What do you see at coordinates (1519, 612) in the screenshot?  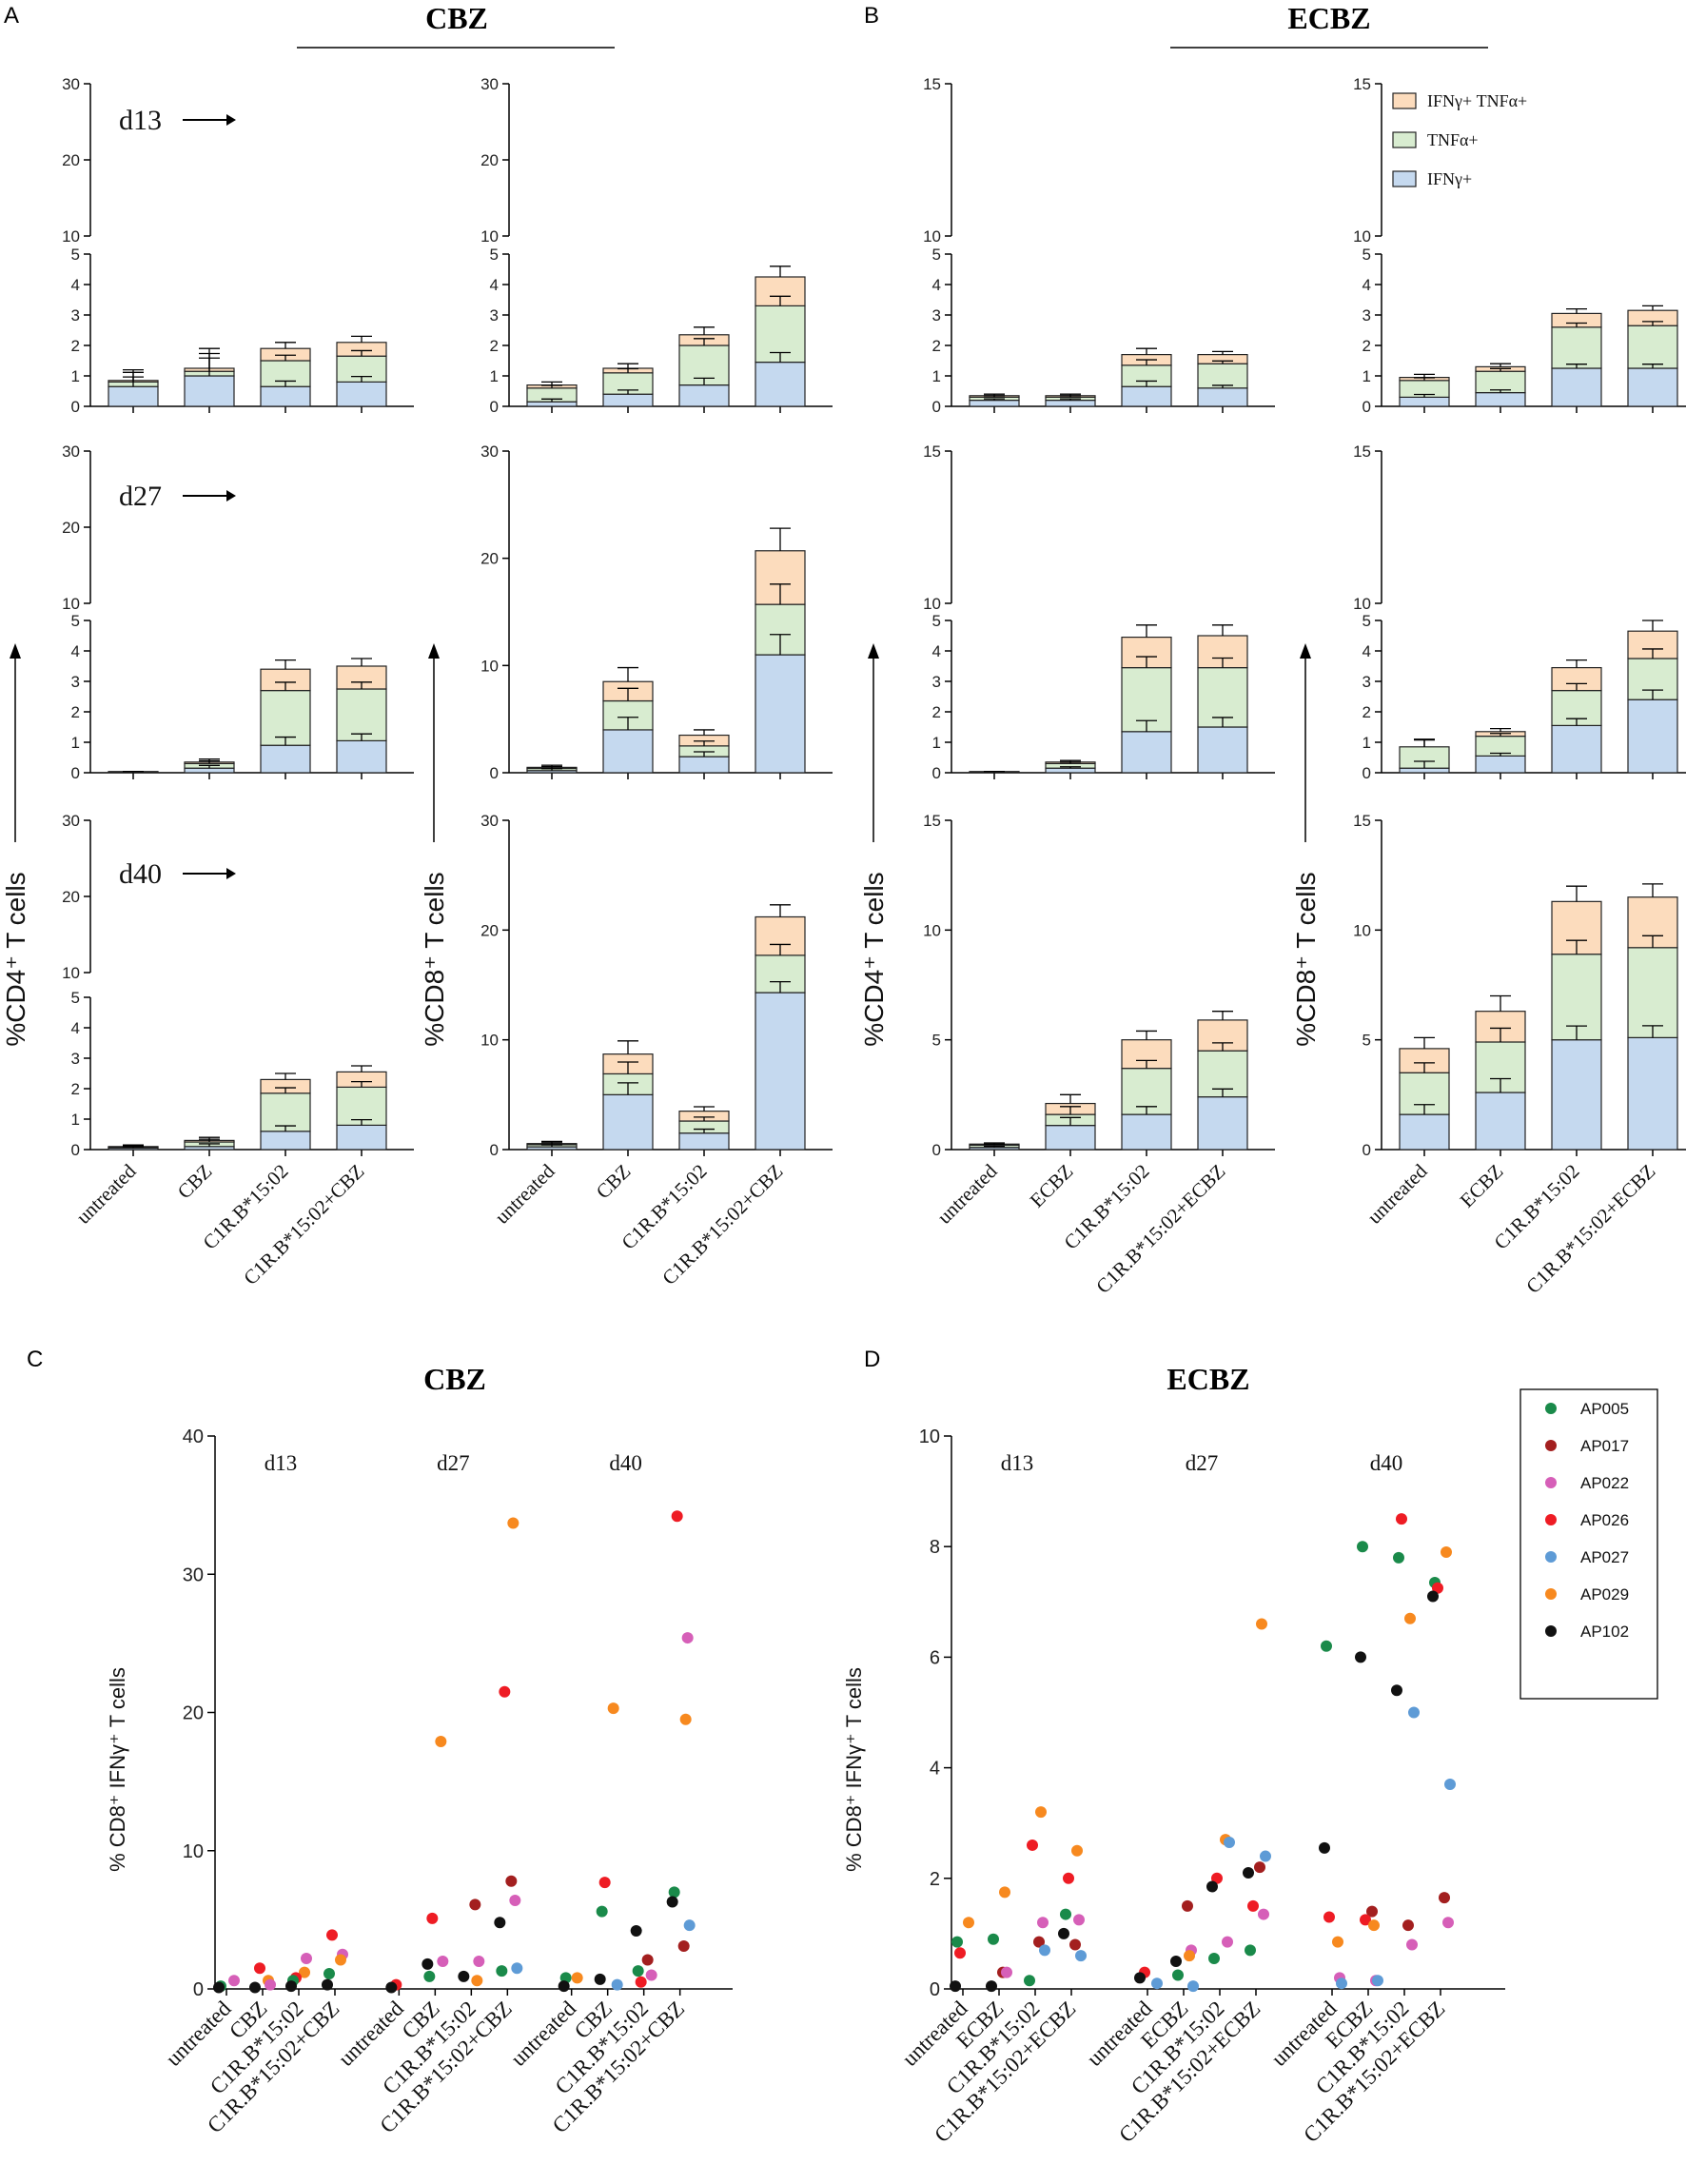 I see `bar-chart-B-CD8-d27: 0 1 2 3 4 510 15` at bounding box center [1519, 612].